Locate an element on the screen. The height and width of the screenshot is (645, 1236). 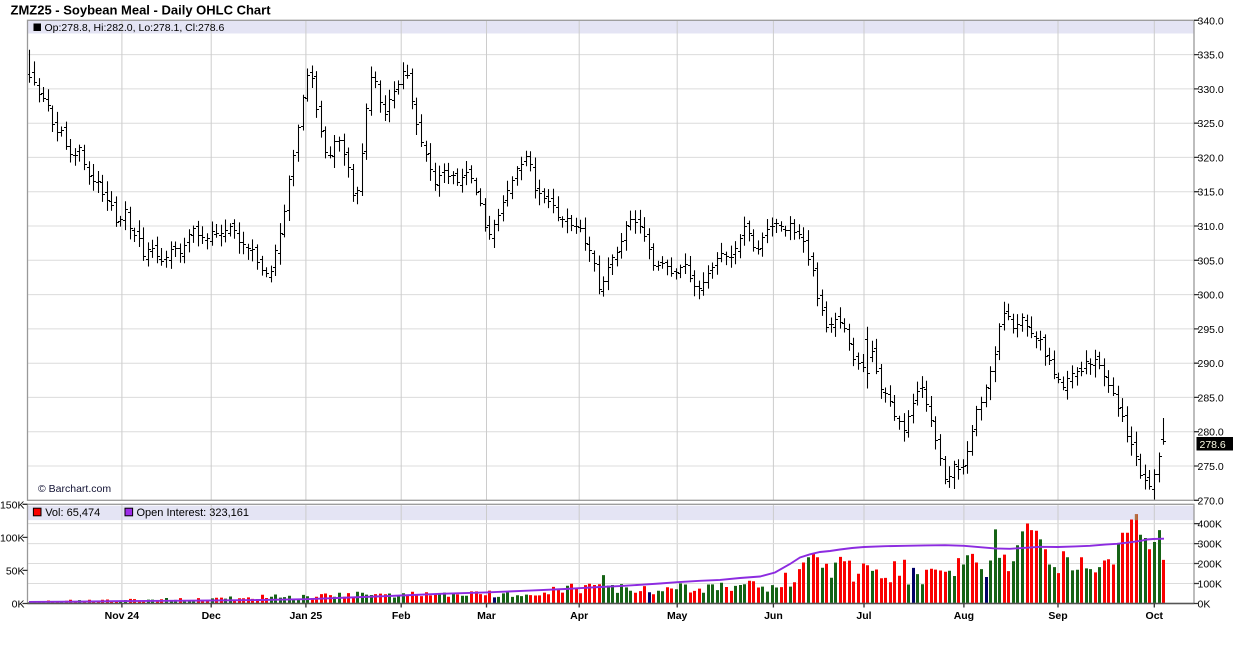
svg-text: Open Interest: 323,161 is located at coordinates (193, 513).